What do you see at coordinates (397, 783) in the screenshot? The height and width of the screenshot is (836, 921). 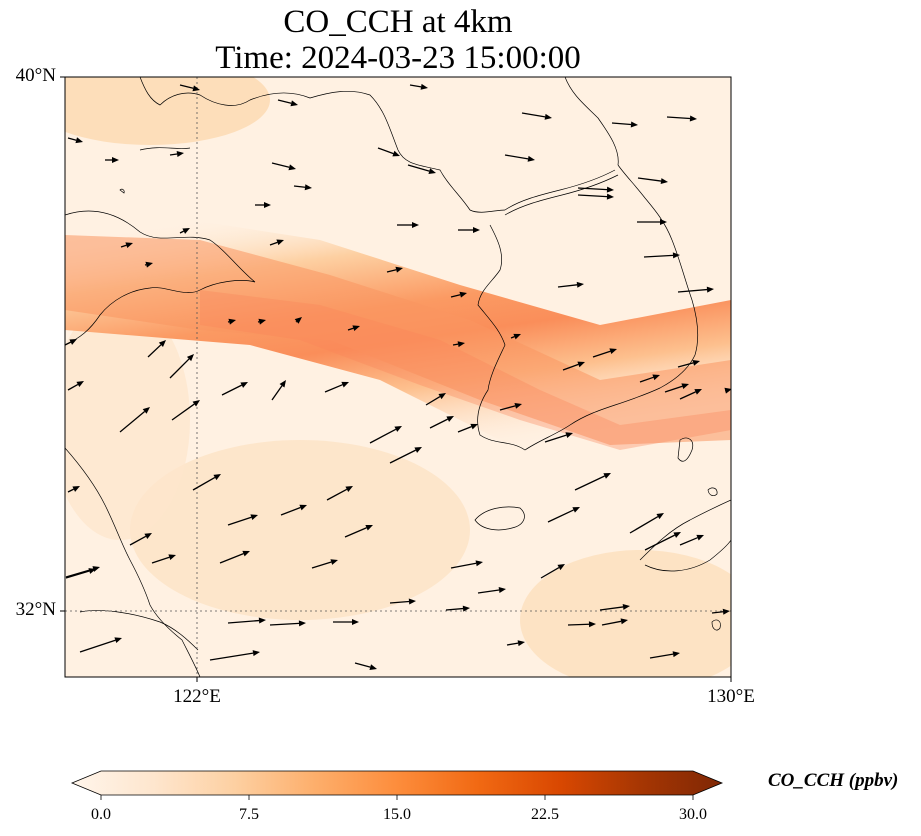 I see `colorbar` at bounding box center [397, 783].